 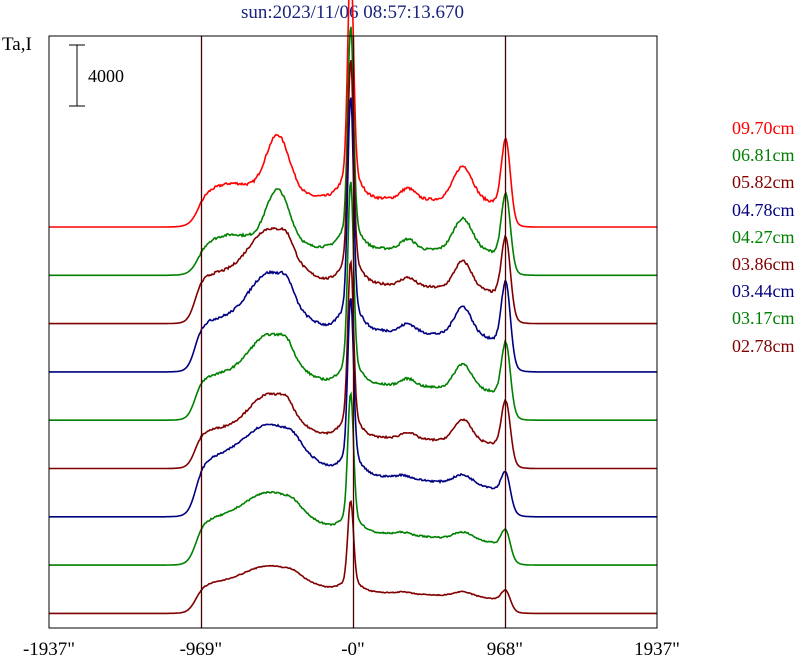 What do you see at coordinates (49, 649) in the screenshot?
I see `x-tick-label: -1937"` at bounding box center [49, 649].